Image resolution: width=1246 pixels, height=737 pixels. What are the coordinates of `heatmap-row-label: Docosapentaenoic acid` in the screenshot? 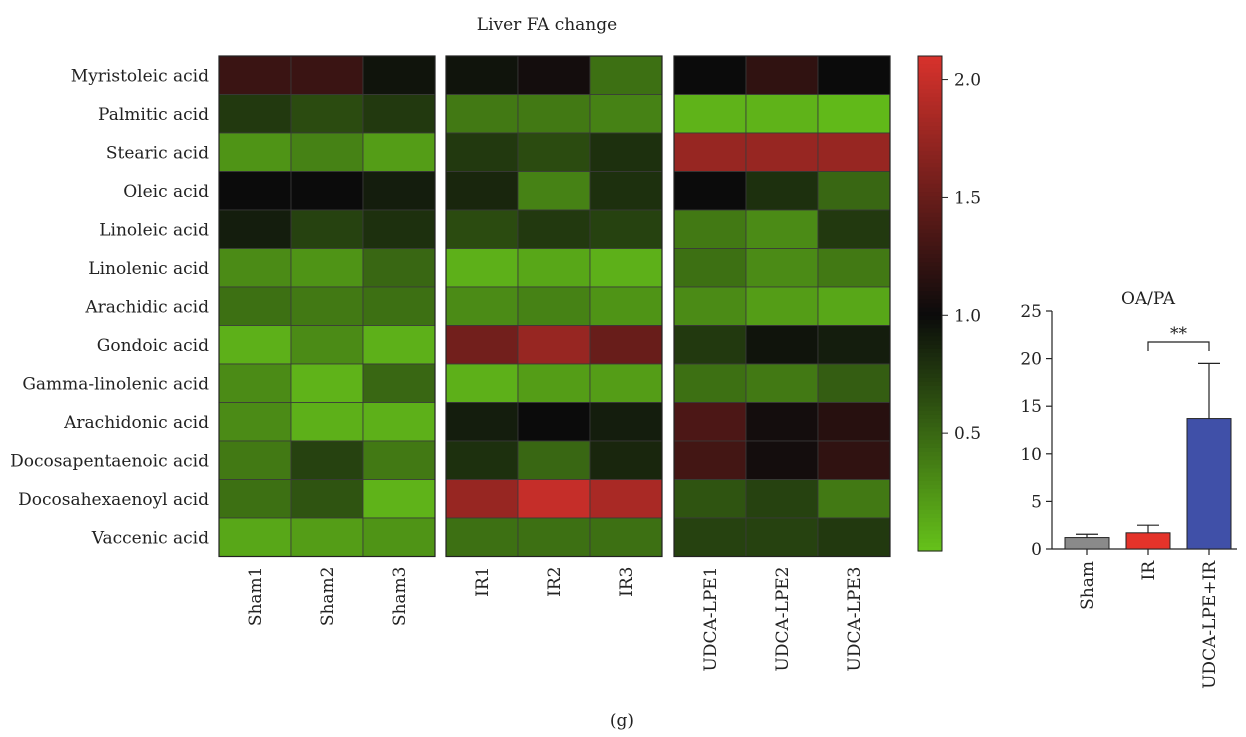 It's located at (109, 461).